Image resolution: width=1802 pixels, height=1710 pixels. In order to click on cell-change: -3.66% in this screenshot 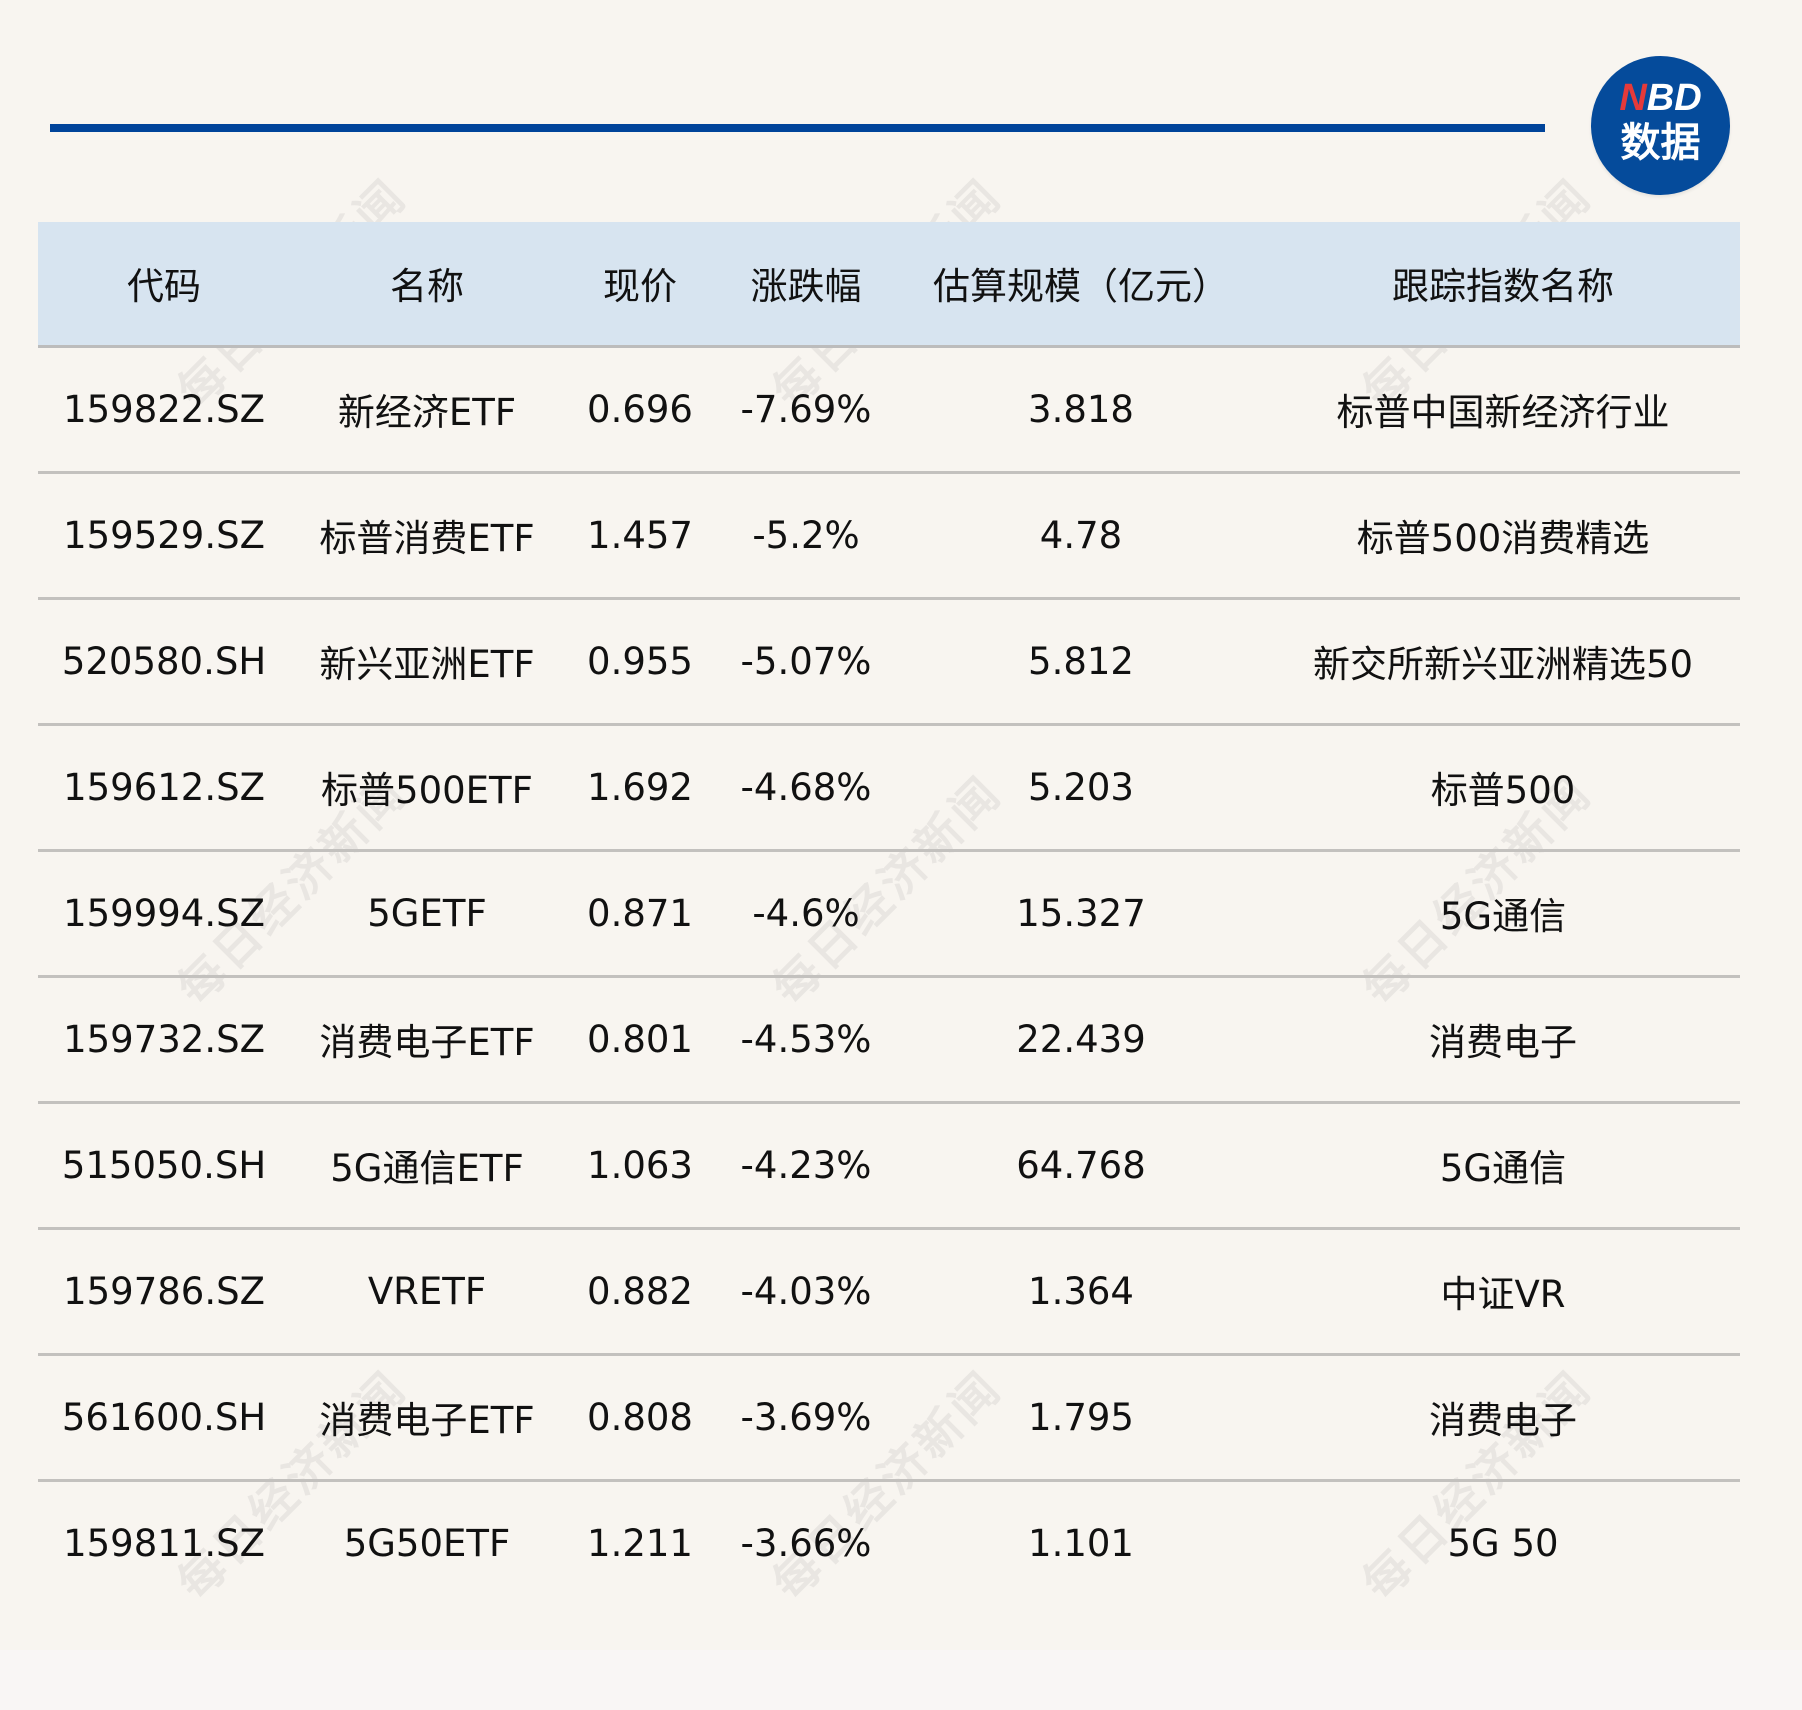, I will do `click(806, 1544)`.